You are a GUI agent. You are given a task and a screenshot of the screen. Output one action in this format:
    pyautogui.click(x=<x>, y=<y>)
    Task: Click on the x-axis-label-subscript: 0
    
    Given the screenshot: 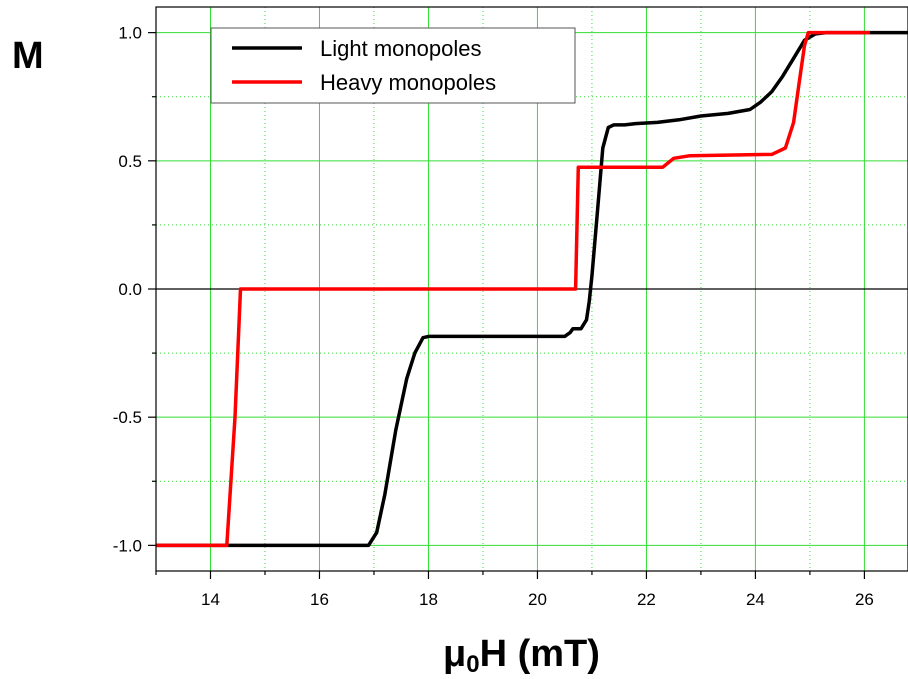 What is the action you would take?
    pyautogui.click(x=472, y=664)
    